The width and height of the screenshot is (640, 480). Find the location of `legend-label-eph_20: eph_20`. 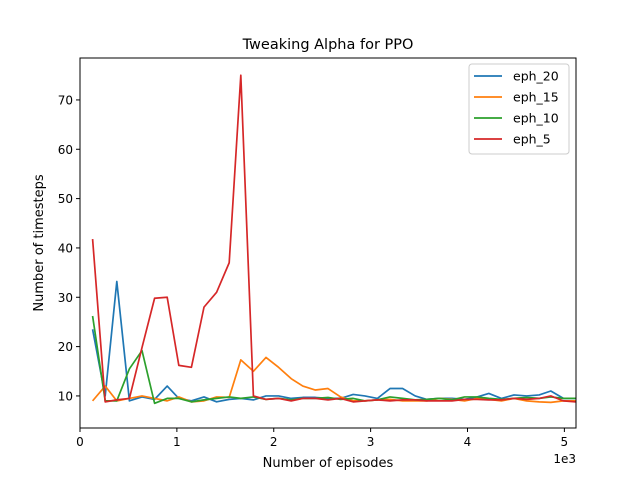

legend-label-eph_20: eph_20 is located at coordinates (536, 76).